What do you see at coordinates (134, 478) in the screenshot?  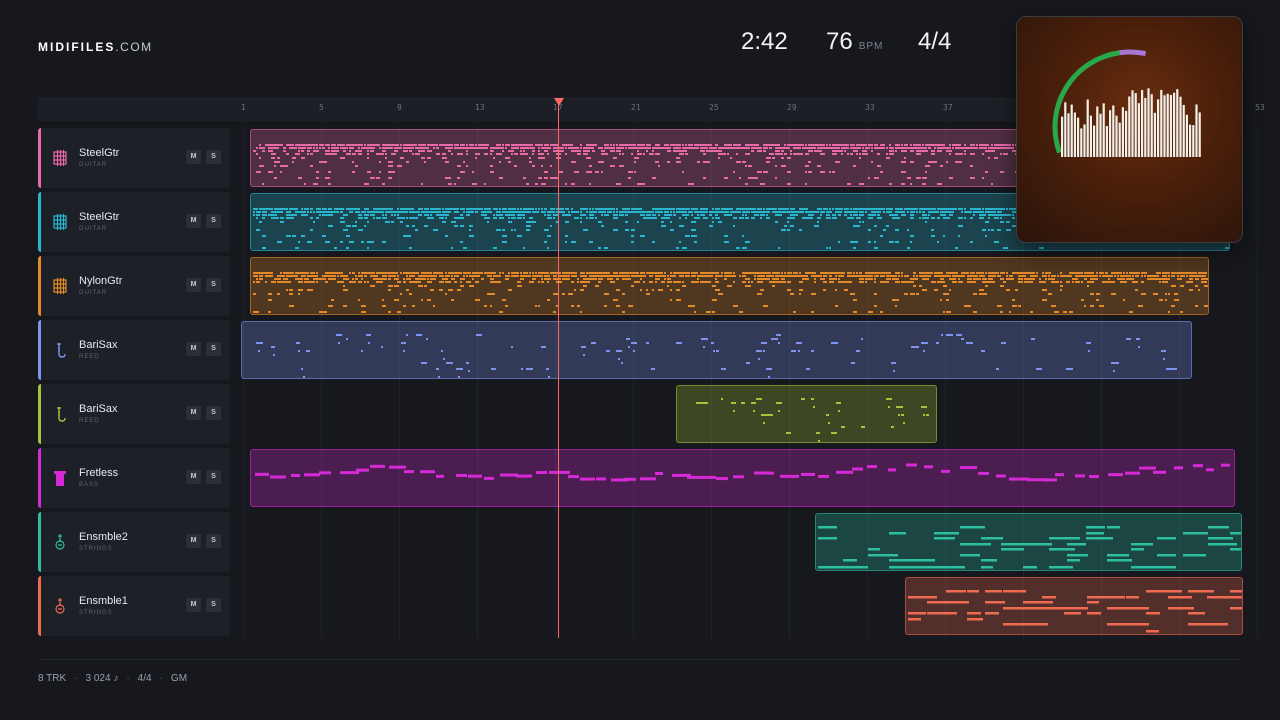 I see `track-header: Fretless BASS M S` at bounding box center [134, 478].